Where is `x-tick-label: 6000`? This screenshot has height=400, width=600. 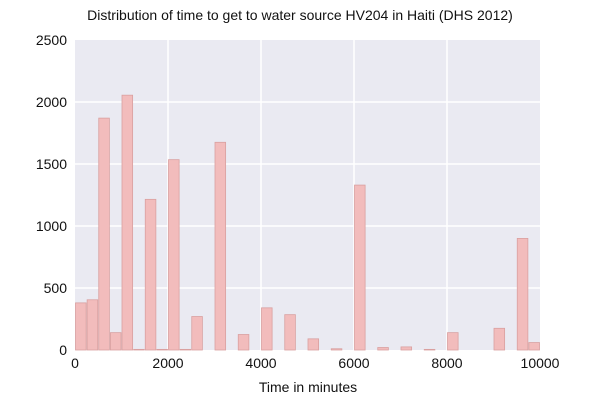
x-tick-label: 6000 is located at coordinates (353, 363).